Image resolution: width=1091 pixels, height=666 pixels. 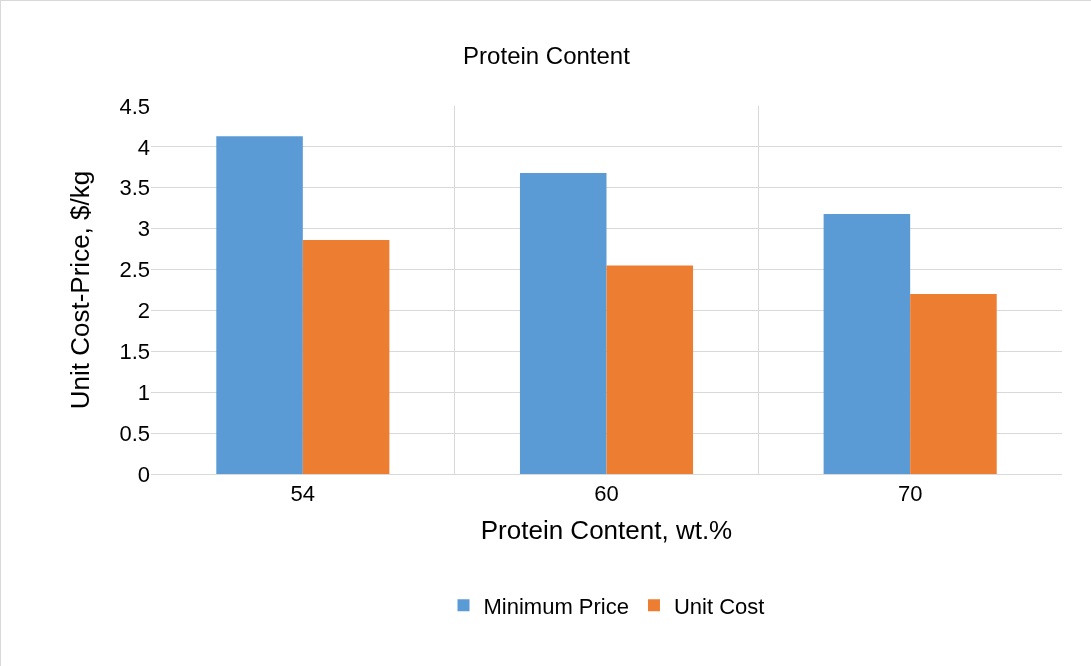 I want to click on y-tick-label: 3.5, so click(x=134, y=188).